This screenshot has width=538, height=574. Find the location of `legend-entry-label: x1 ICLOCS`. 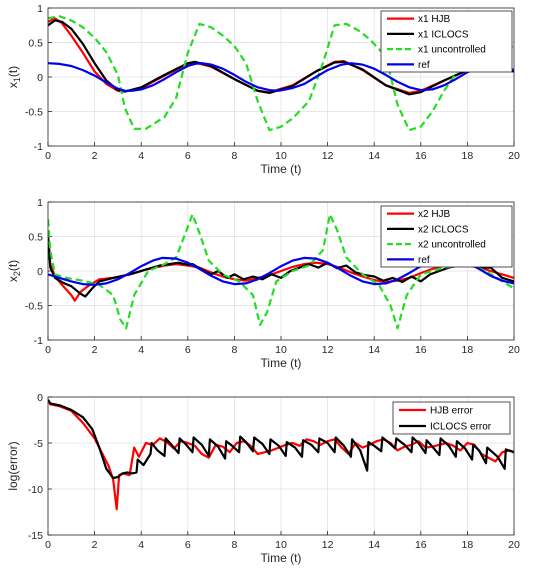

legend-entry-label: x1 ICLOCS is located at coordinates (443, 34).